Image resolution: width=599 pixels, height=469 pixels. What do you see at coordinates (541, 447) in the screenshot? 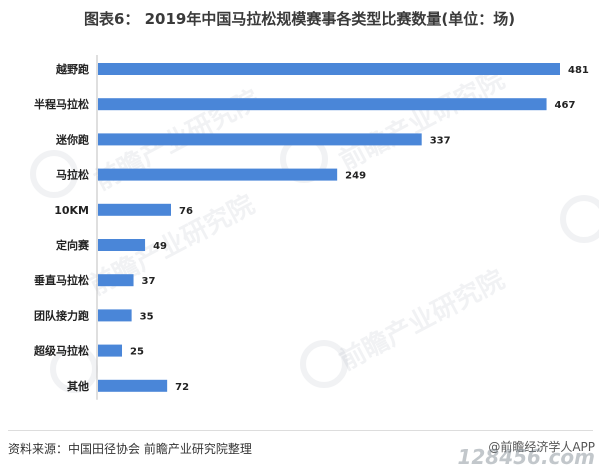
I see `brand-credit: @前瞻经济学人APP` at bounding box center [541, 447].